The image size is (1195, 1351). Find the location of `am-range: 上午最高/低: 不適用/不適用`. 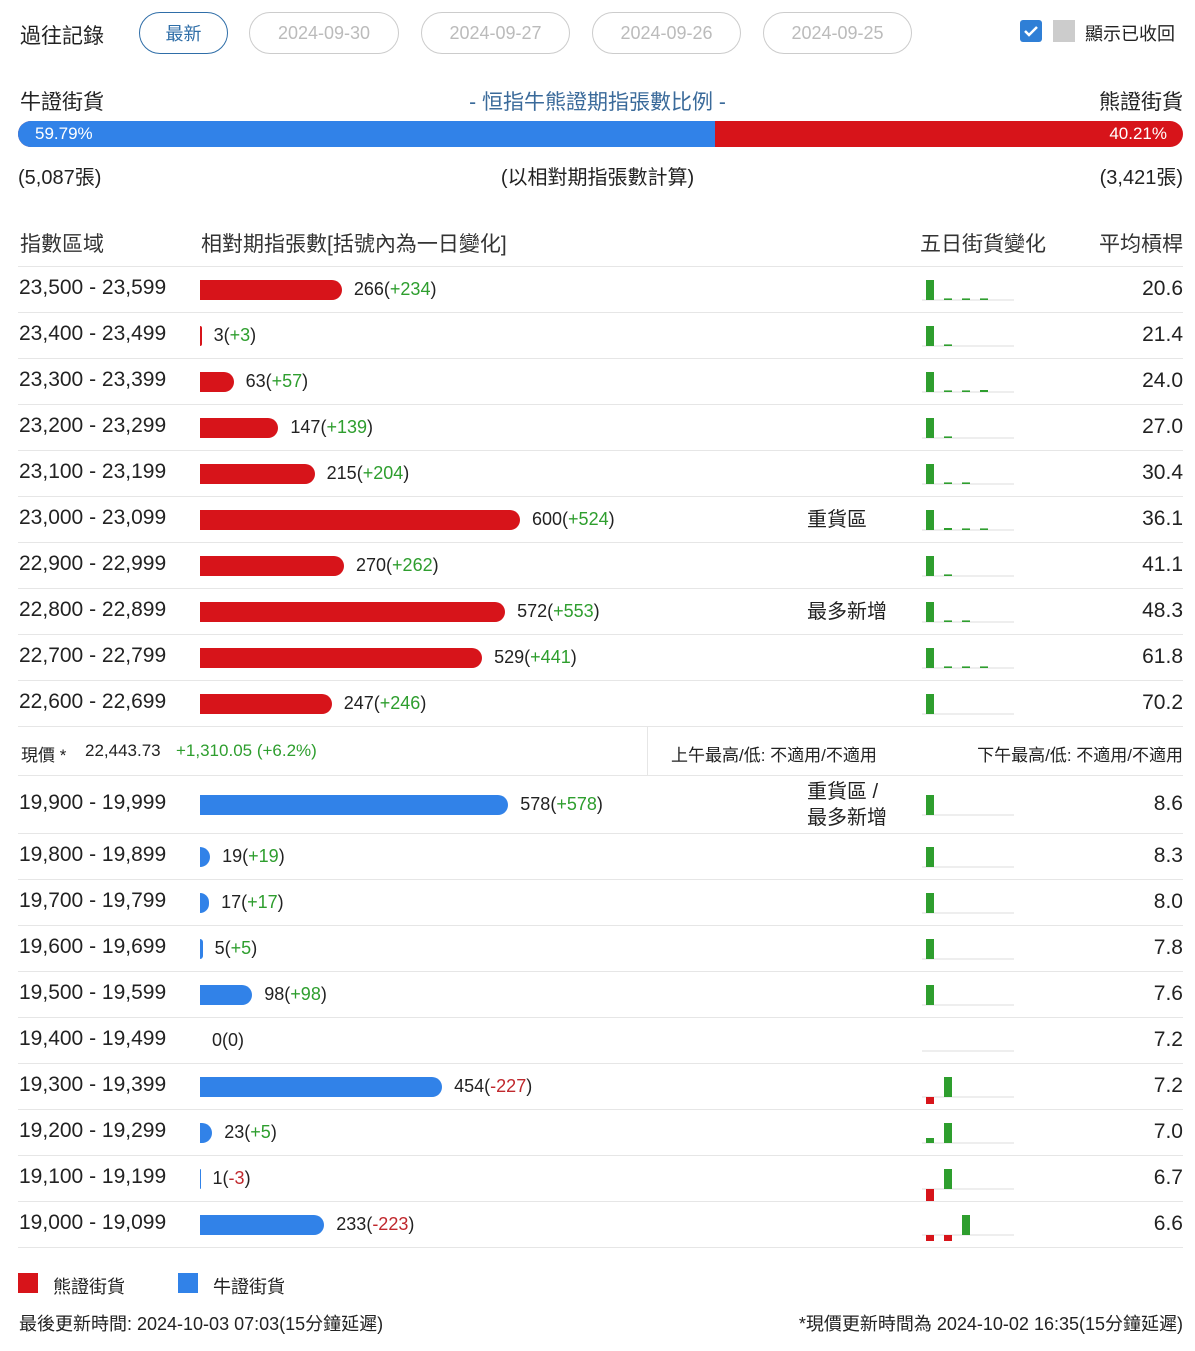

am-range: 上午最高/低: 不適用/不適用 is located at coordinates (774, 755).